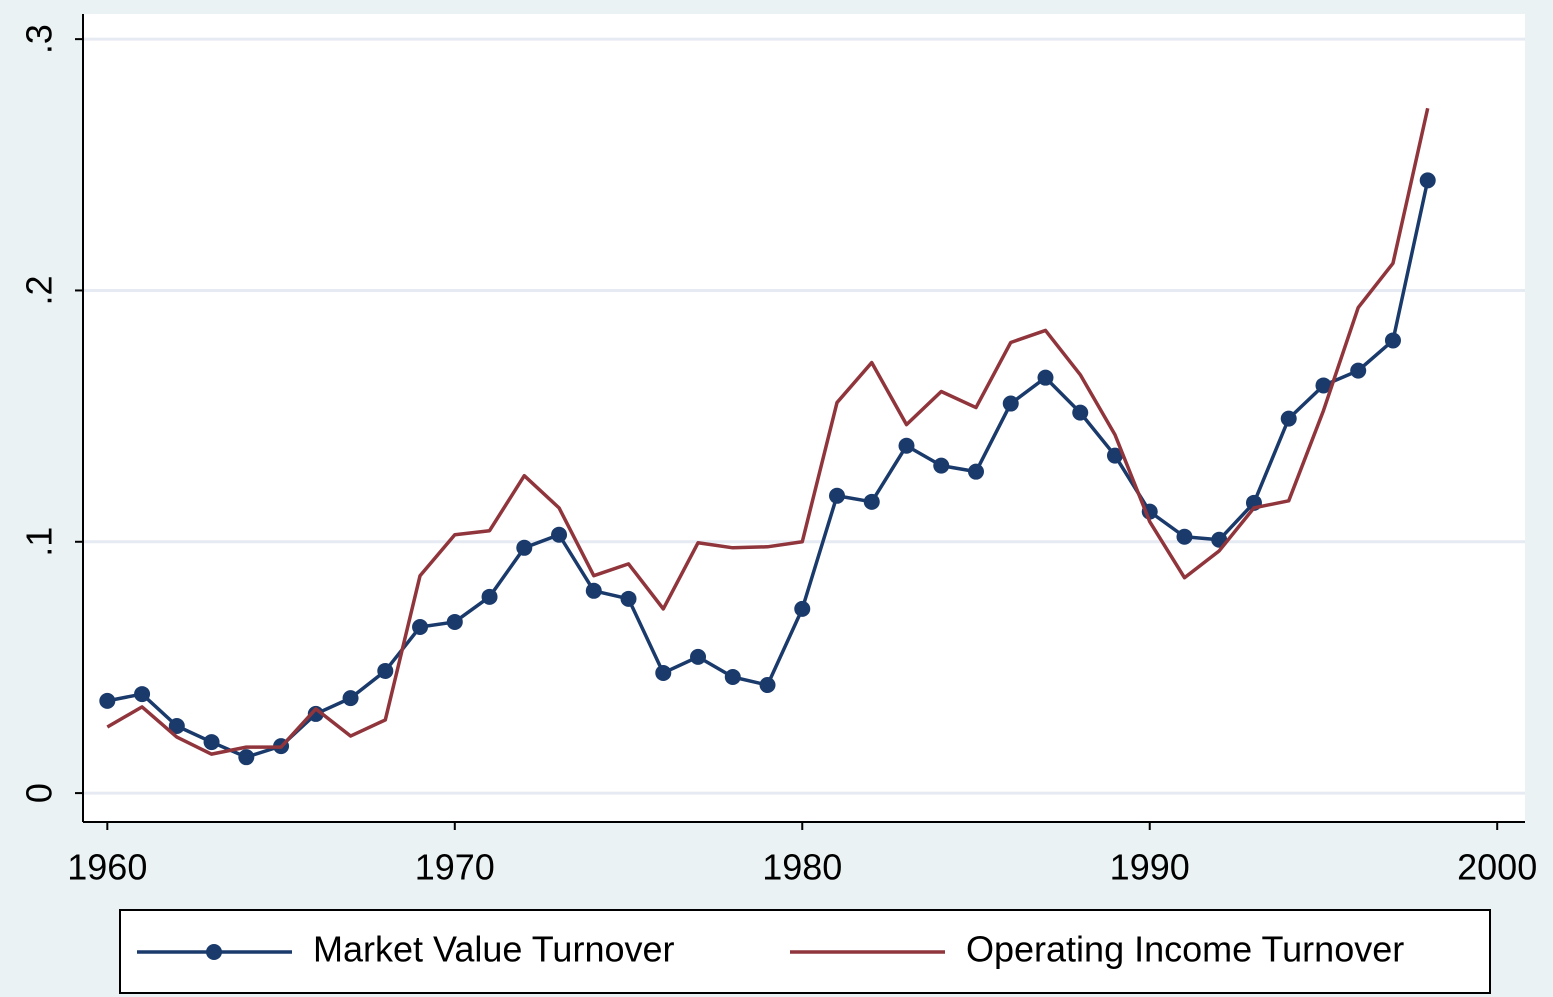 The height and width of the screenshot is (997, 1553). Describe the element at coordinates (1497, 867) in the screenshot. I see `x-tick-label: 2000` at that location.